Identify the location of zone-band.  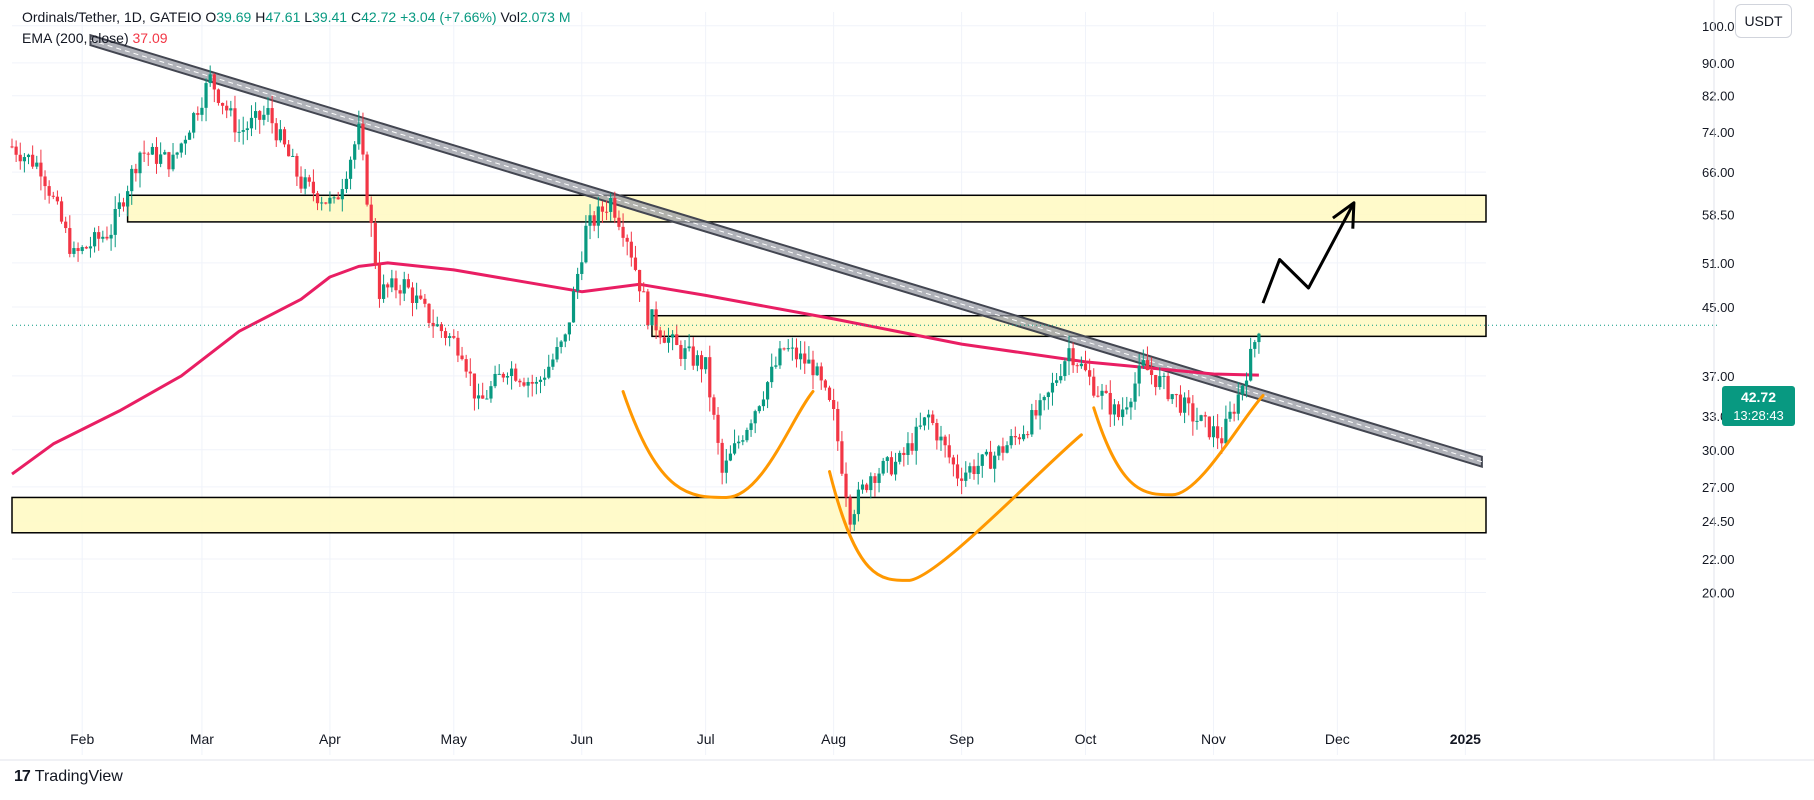
(749, 515).